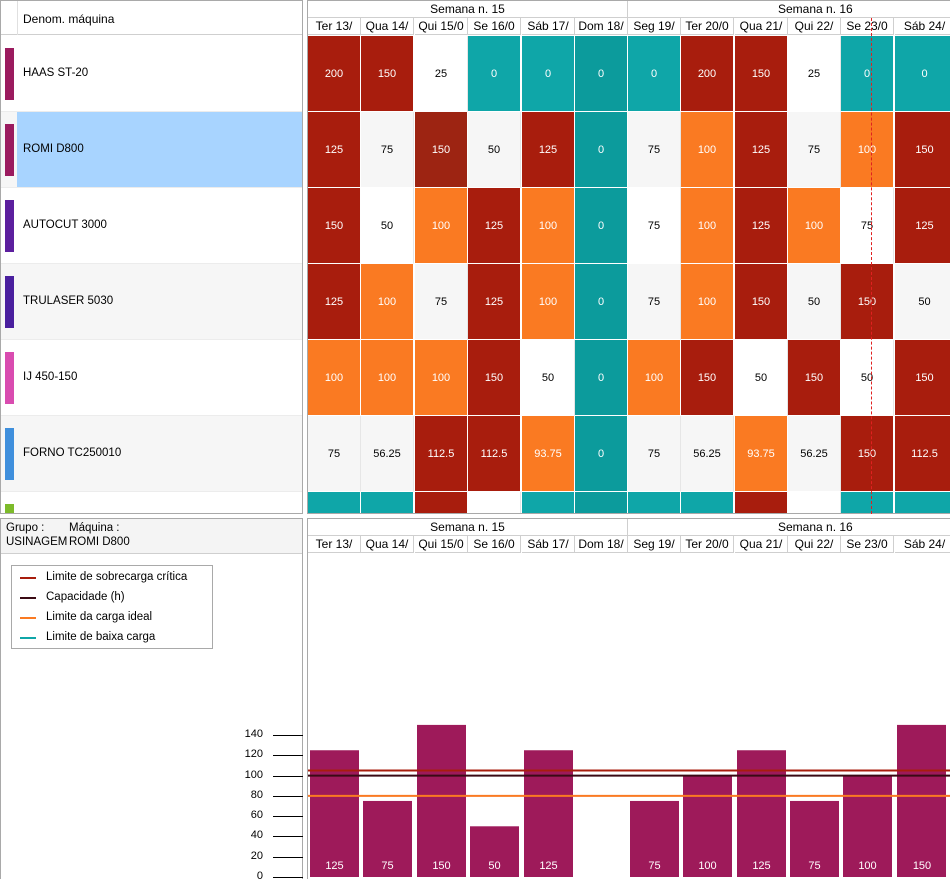 The image size is (950, 882). What do you see at coordinates (151, 226) in the screenshot?
I see `machine-row: AUTOCUT 3000` at bounding box center [151, 226].